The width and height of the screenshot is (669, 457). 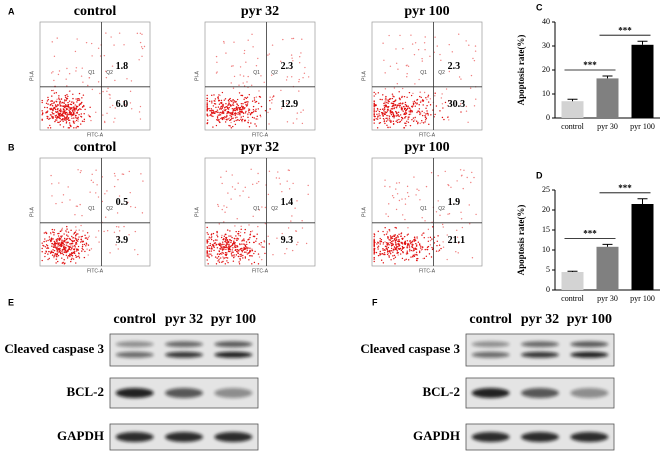 What do you see at coordinates (454, 202) in the screenshot?
I see `quadrant-value: 1.9` at bounding box center [454, 202].